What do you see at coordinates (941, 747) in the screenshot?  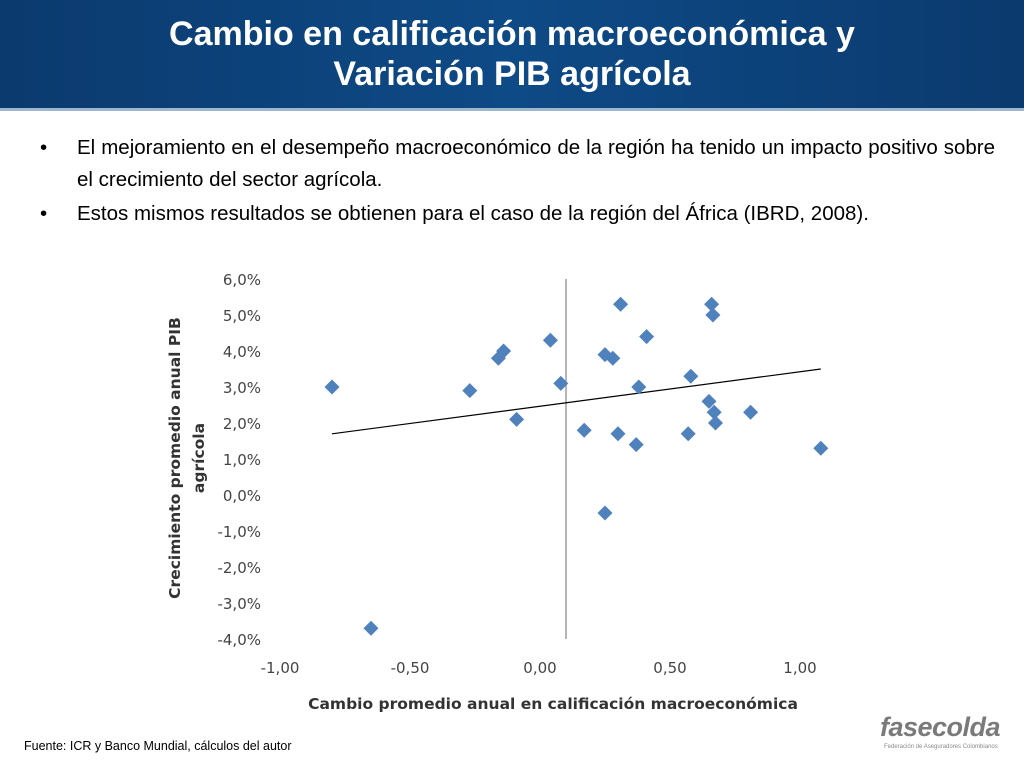 I see `logo-subtitle: Federación de Aseguradores Colombianos` at bounding box center [941, 747].